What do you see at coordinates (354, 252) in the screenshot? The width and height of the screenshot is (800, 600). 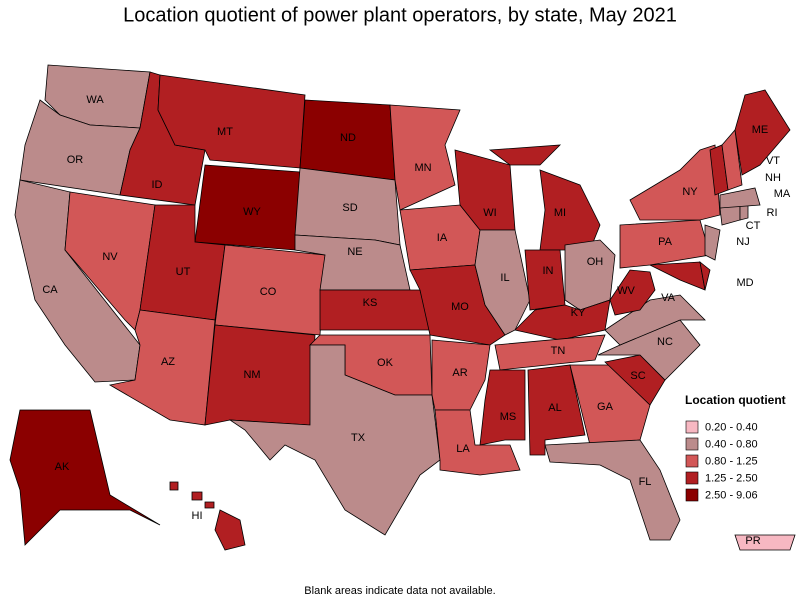 I see `state-label: NE` at bounding box center [354, 252].